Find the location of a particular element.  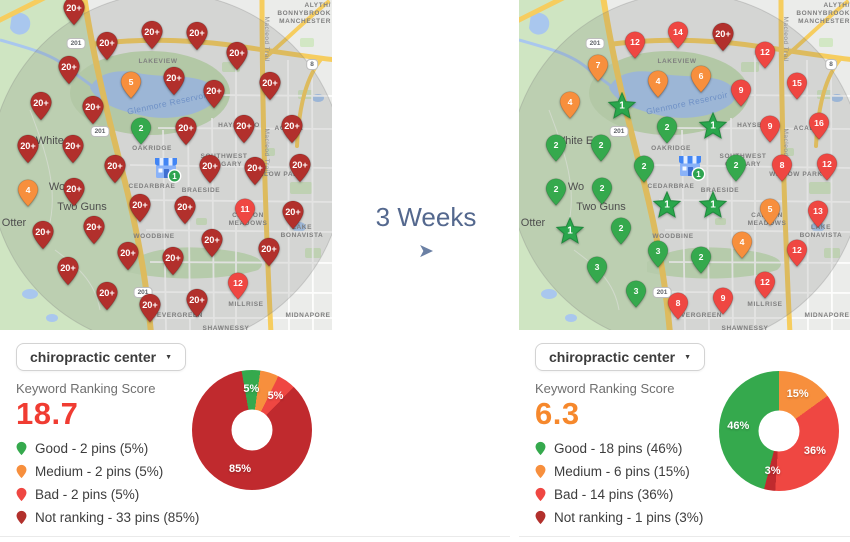

map-pin-bad: 14 is located at coordinates (678, 35).